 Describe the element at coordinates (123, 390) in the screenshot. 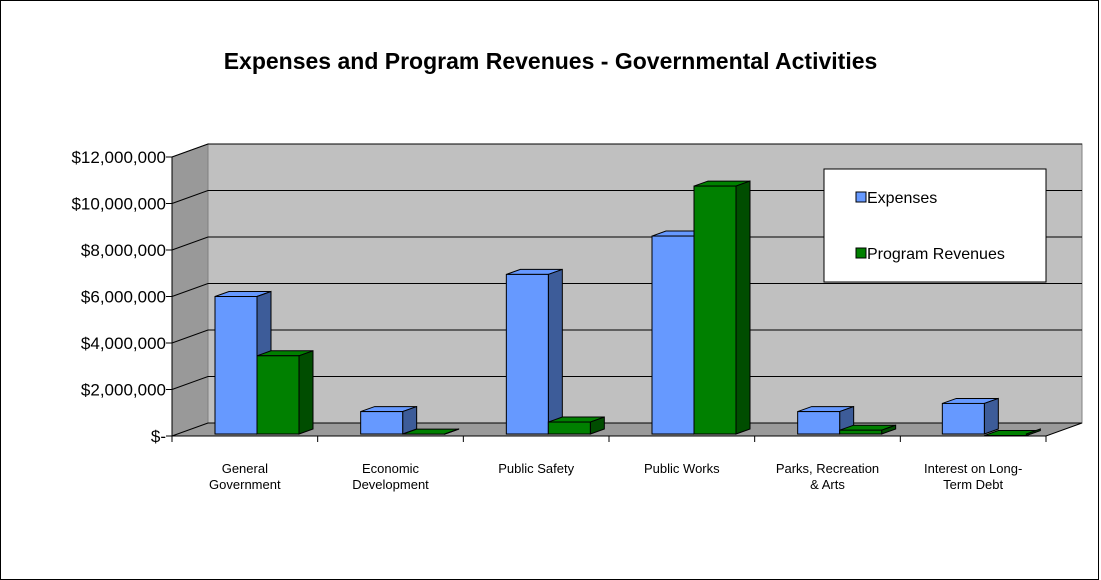

I see `y-tick-label: $2,000,000` at that location.